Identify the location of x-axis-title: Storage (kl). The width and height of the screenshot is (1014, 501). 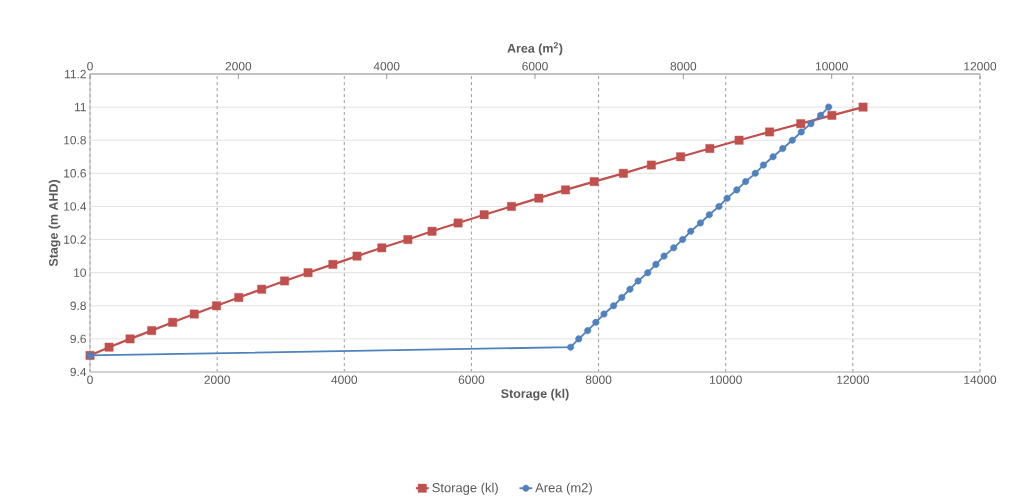
(535, 394).